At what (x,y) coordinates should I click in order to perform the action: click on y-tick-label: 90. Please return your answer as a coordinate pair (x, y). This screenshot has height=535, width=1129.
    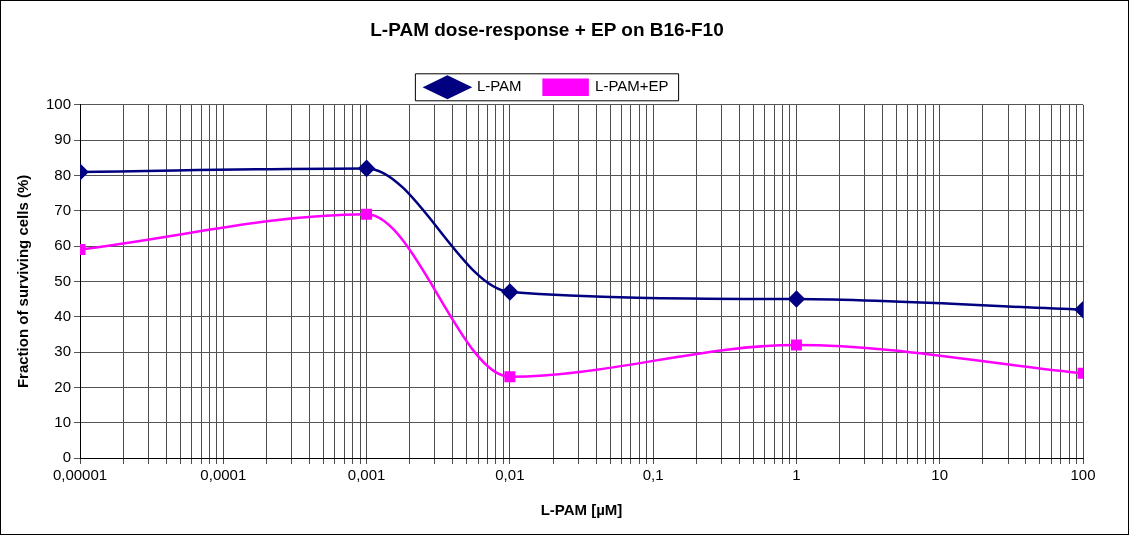
    Looking at the image, I should click on (63, 139).